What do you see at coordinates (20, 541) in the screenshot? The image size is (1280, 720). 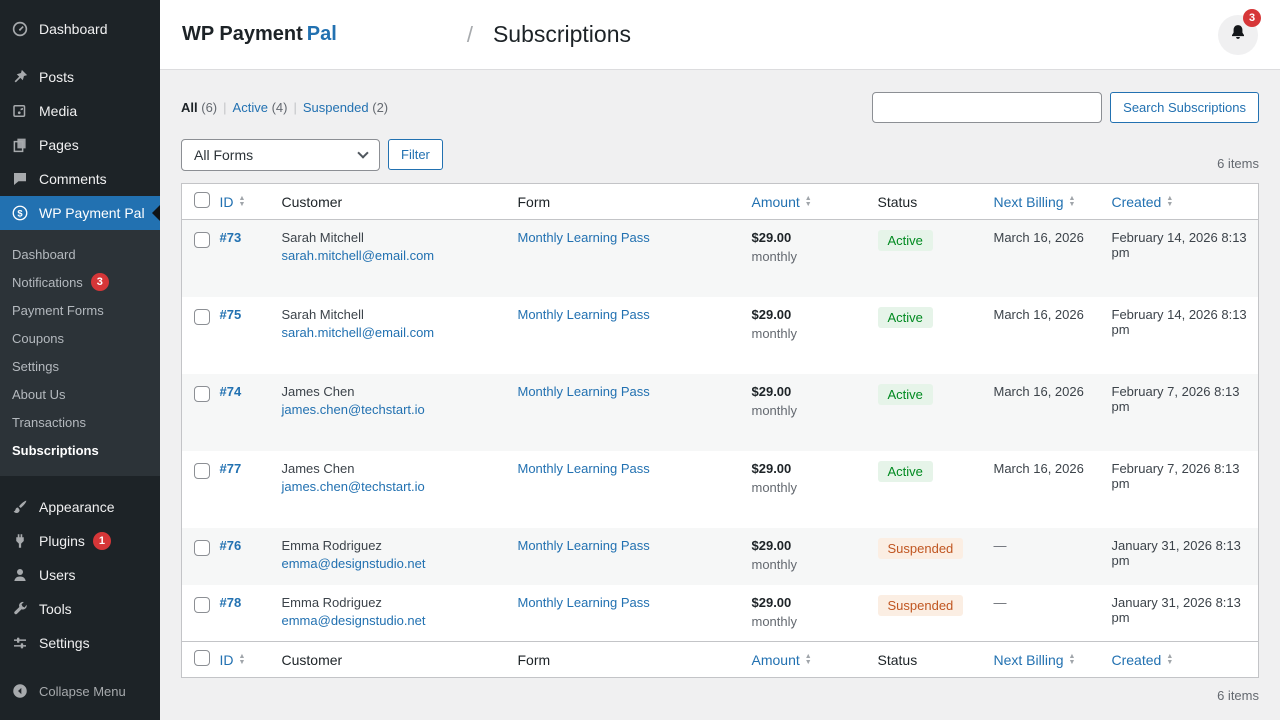 I see `plugins-icon` at bounding box center [20, 541].